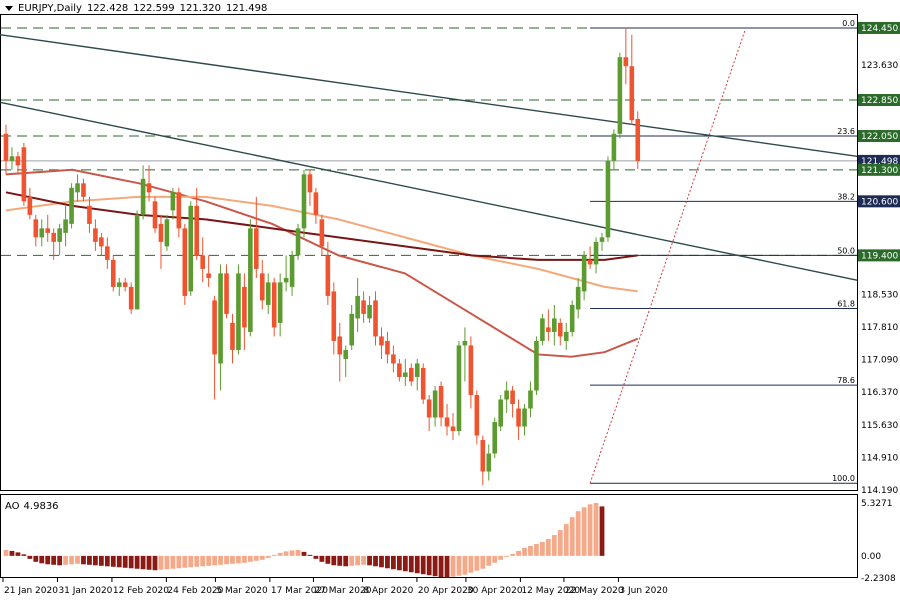  I want to click on ao-tick-label: 0.00, so click(871, 557).